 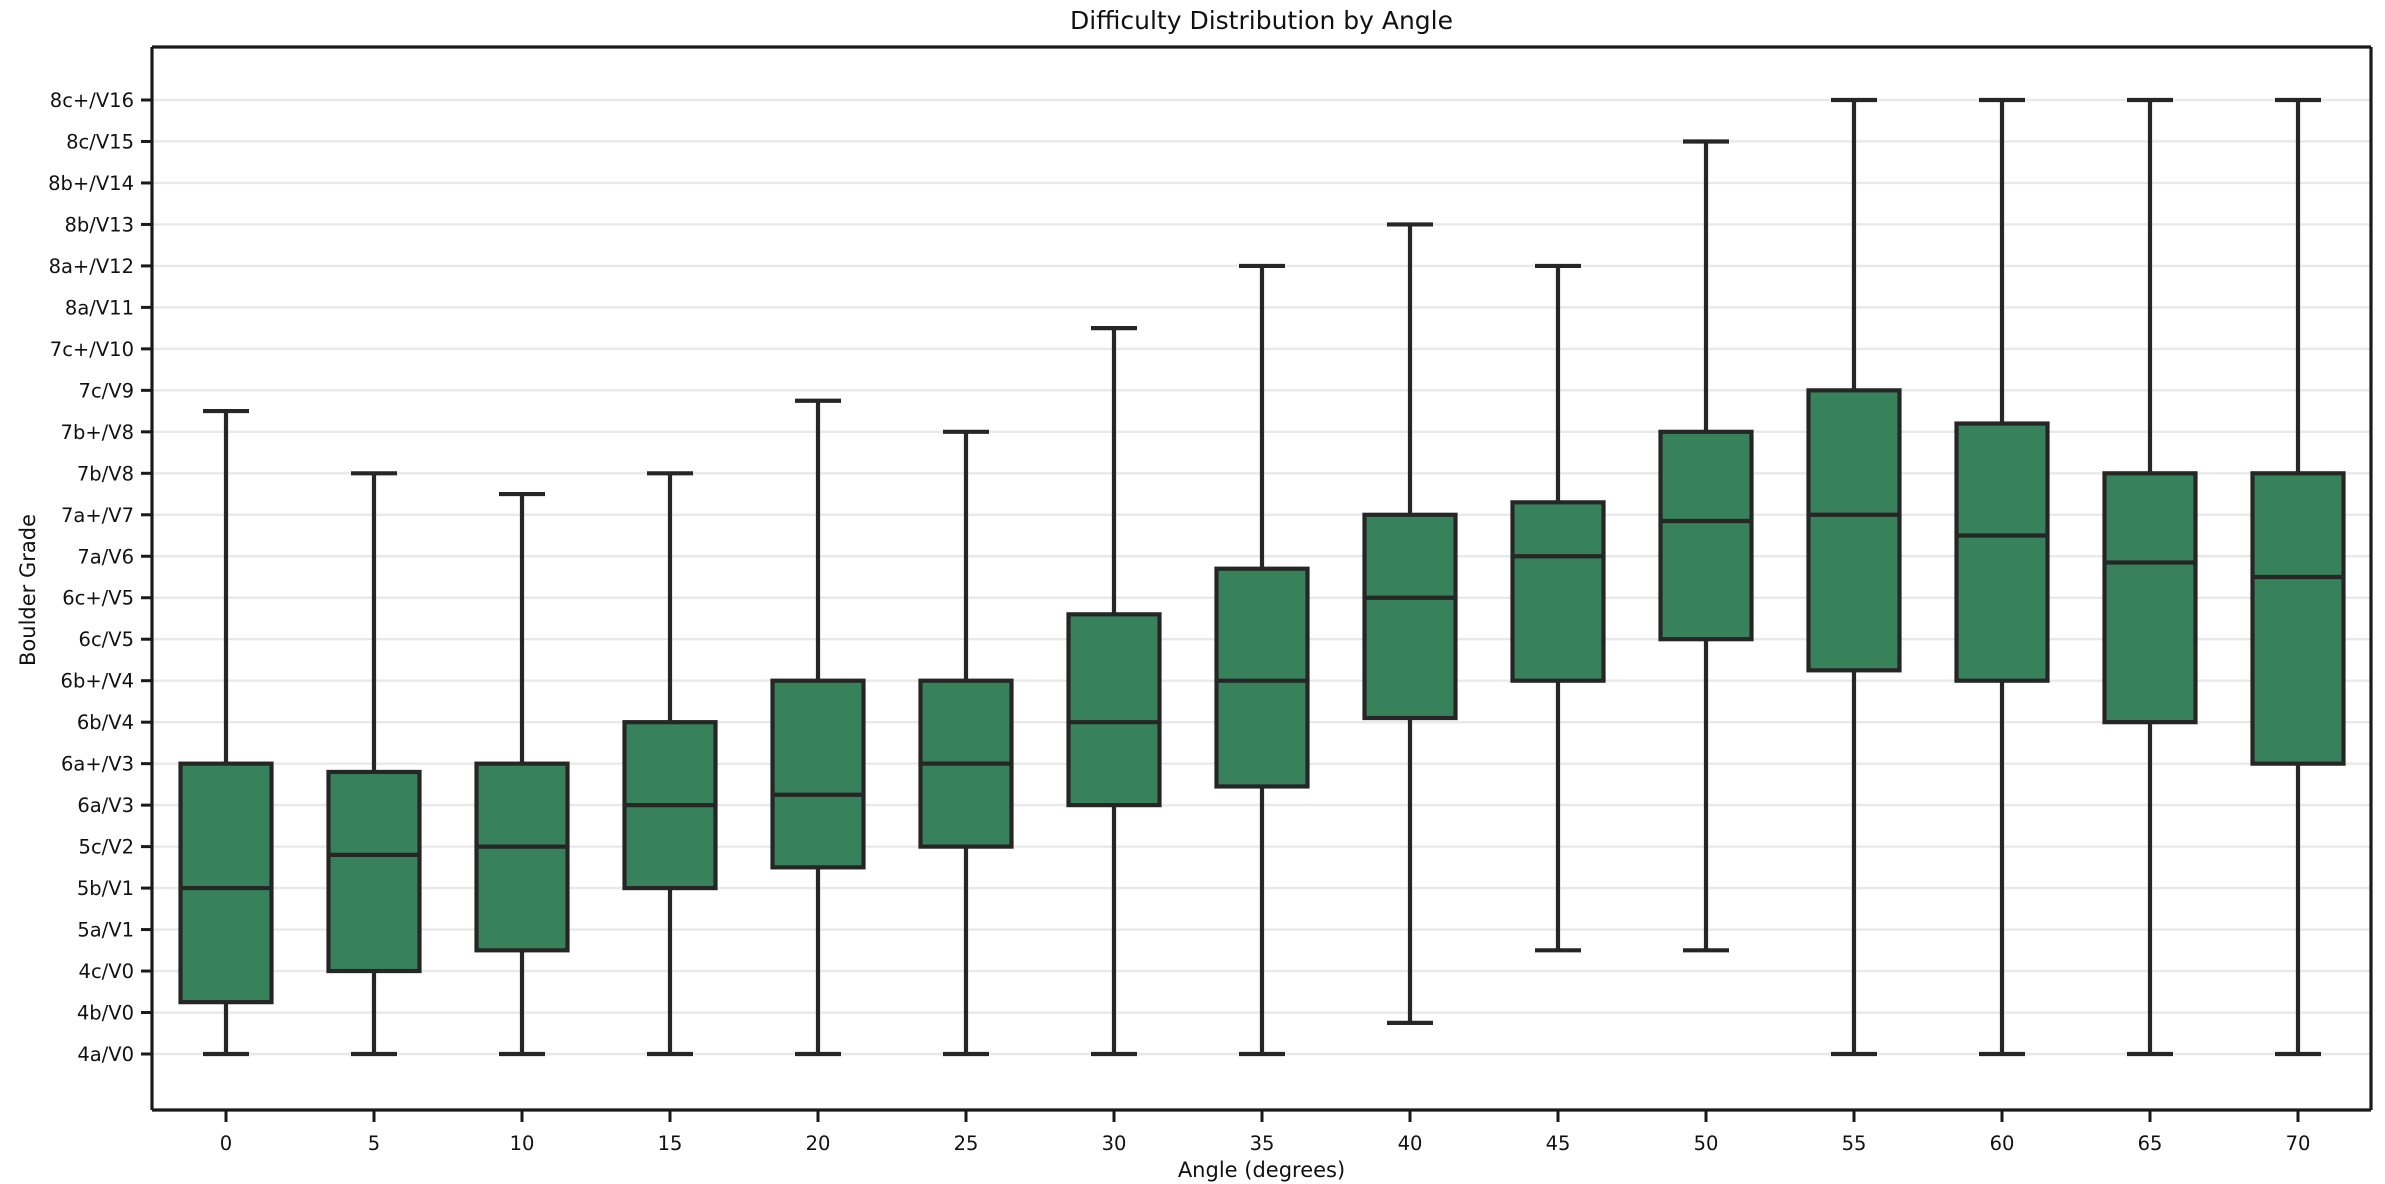 What do you see at coordinates (98, 598) in the screenshot?
I see `y-tick-label: 6c+/V5` at bounding box center [98, 598].